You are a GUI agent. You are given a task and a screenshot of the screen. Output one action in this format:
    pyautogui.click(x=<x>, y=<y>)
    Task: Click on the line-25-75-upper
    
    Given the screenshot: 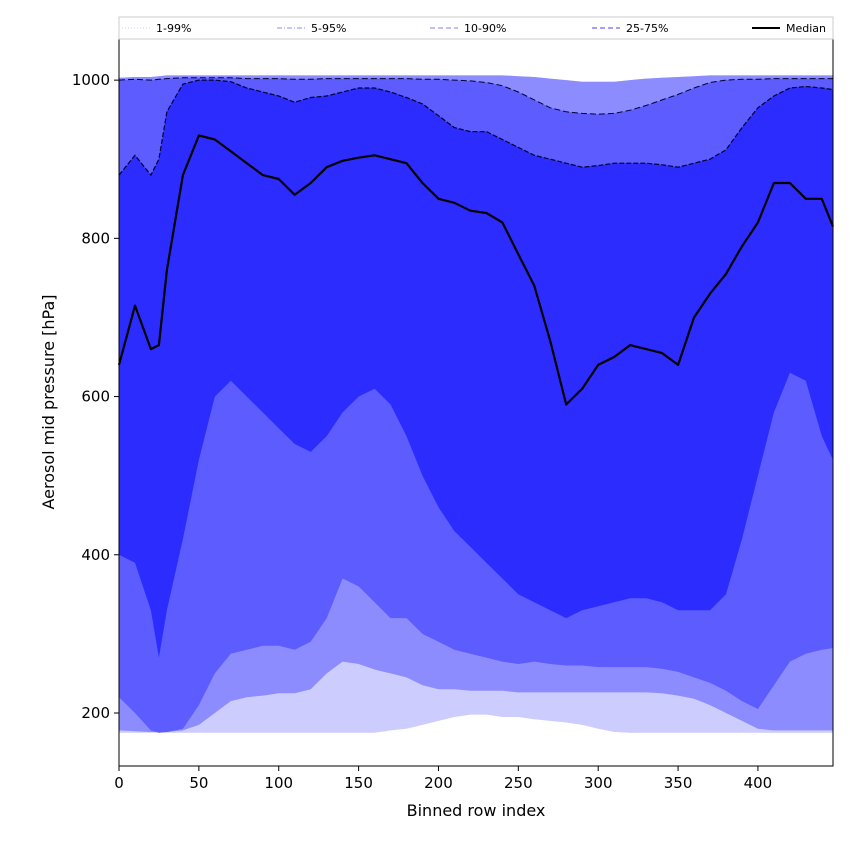 What is the action you would take?
    pyautogui.click(x=476, y=128)
    